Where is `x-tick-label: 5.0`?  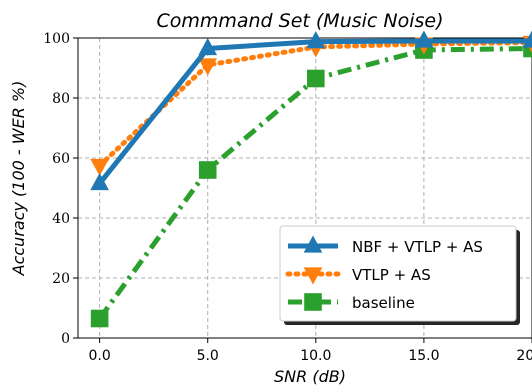 x-tick-label: 5.0 is located at coordinates (208, 356).